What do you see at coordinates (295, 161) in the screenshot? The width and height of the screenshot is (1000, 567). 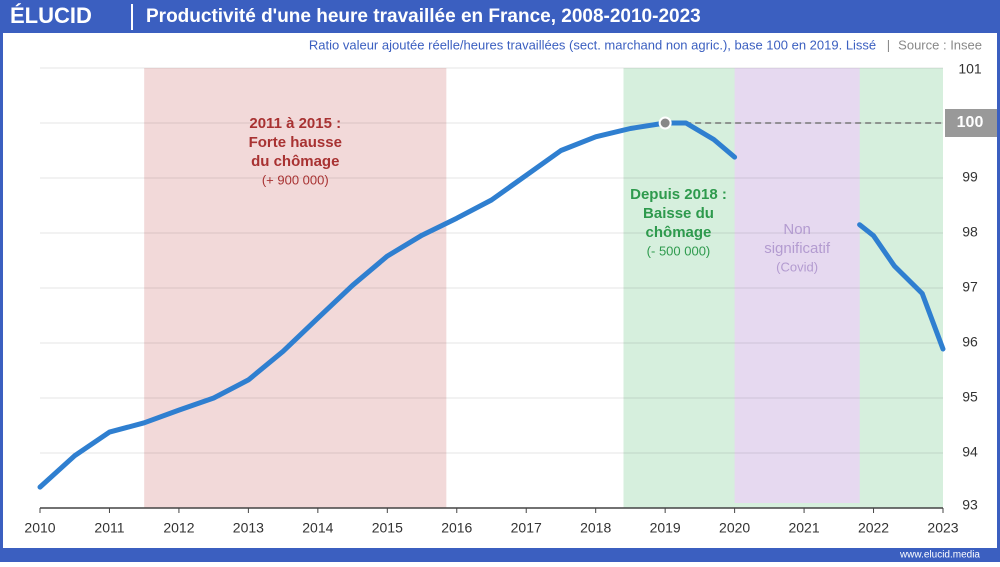 I see `region-label: du chômage` at bounding box center [295, 161].